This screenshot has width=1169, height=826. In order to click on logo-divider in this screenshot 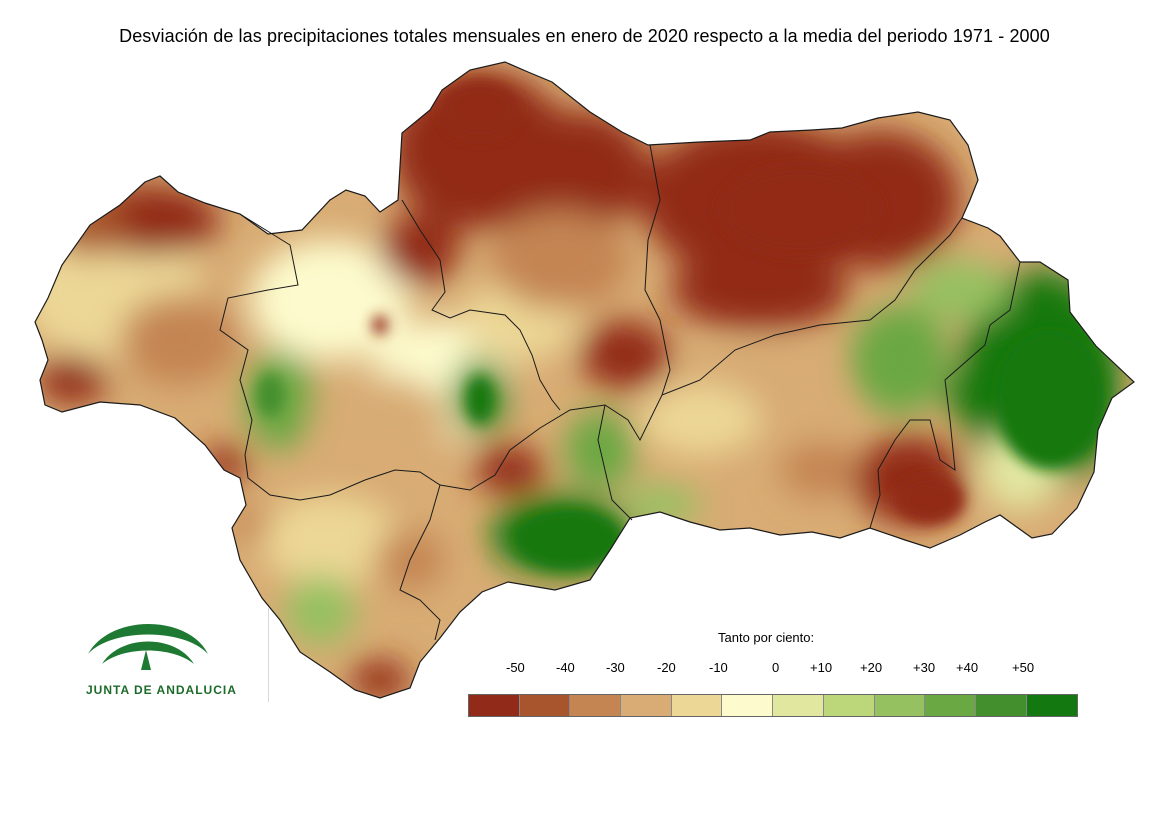, I will do `click(268, 655)`.